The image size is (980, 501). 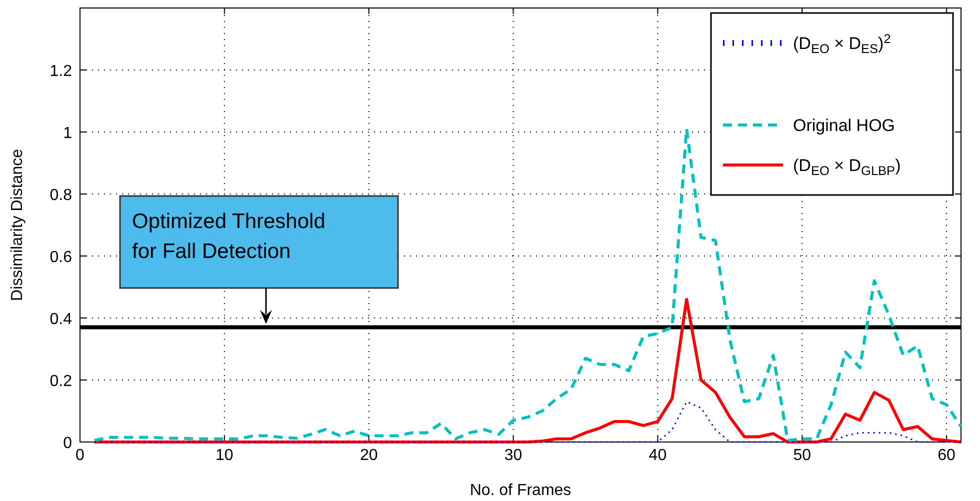 I want to click on x-tick-label: 0, so click(x=80, y=455).